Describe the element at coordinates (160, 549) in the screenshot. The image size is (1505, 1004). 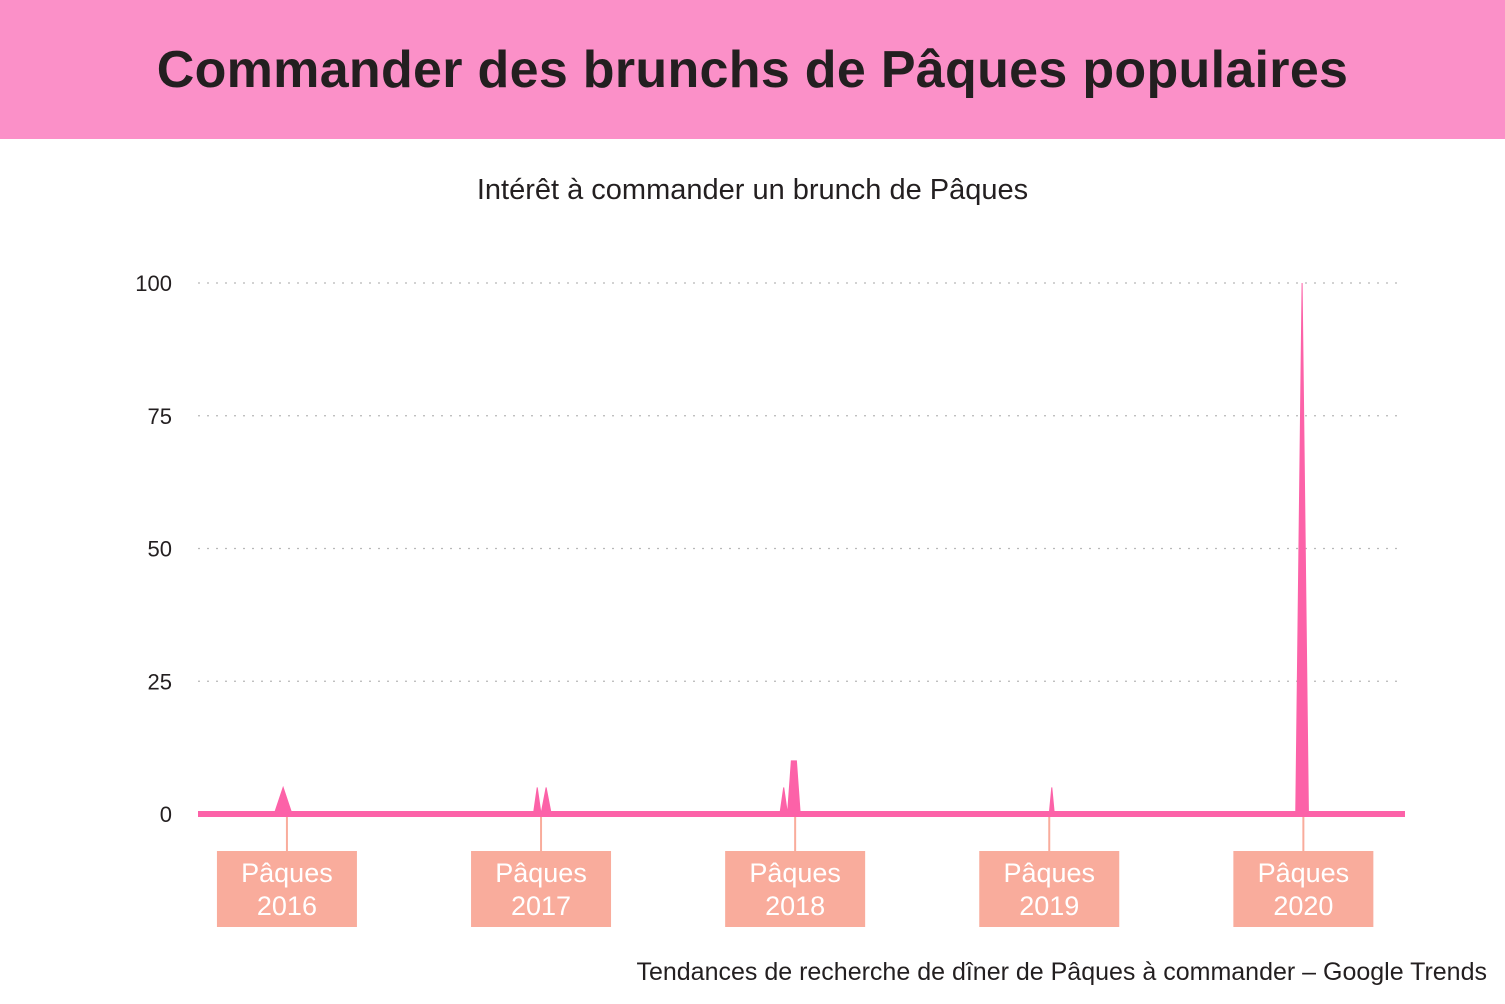
I see `y-tick-label: 50` at that location.